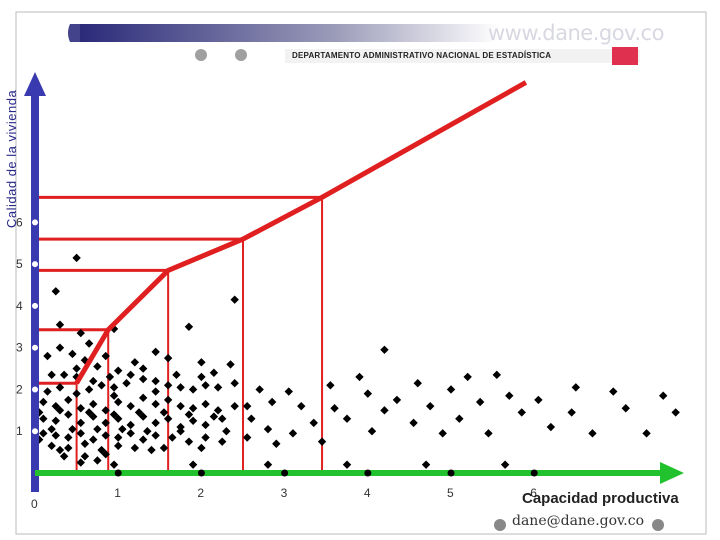 The height and width of the screenshot is (540, 720). I want to click on x-axis-arrow, so click(672, 473).